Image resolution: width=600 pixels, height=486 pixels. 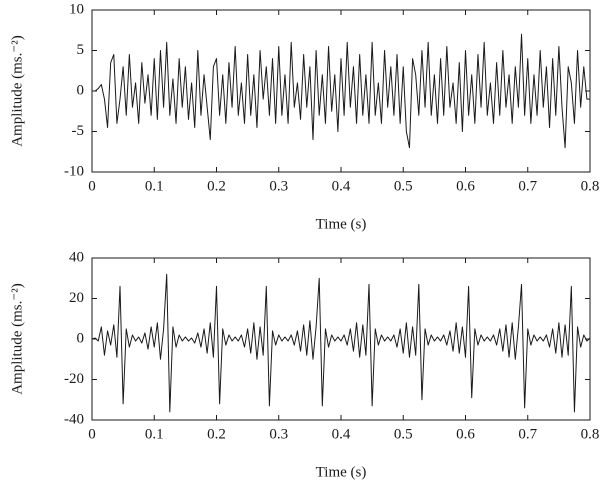 What do you see at coordinates (74, 379) in the screenshot?
I see `y-tick-label: -20` at bounding box center [74, 379].